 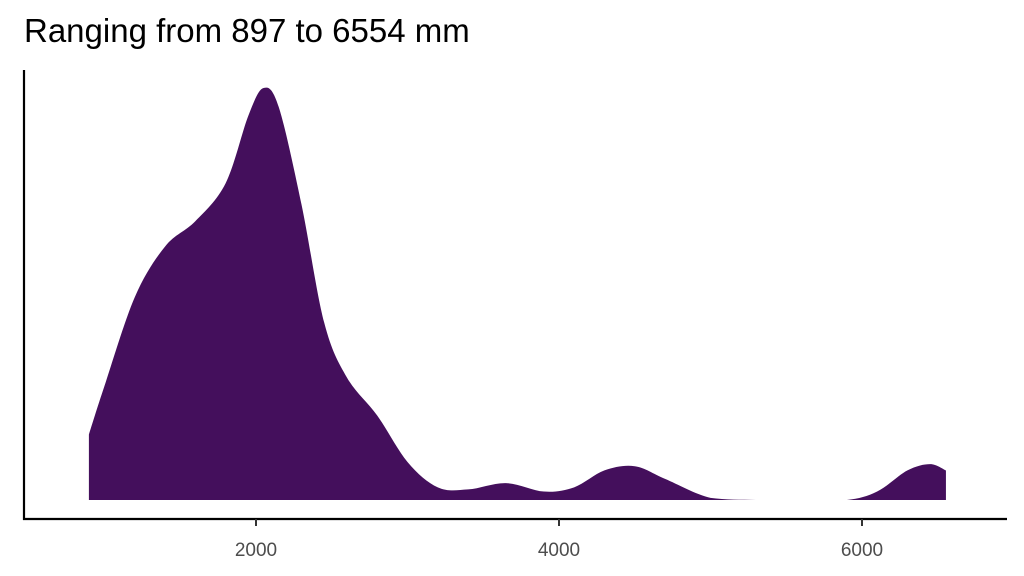 I want to click on x-tick-label: 2000, so click(x=256, y=550).